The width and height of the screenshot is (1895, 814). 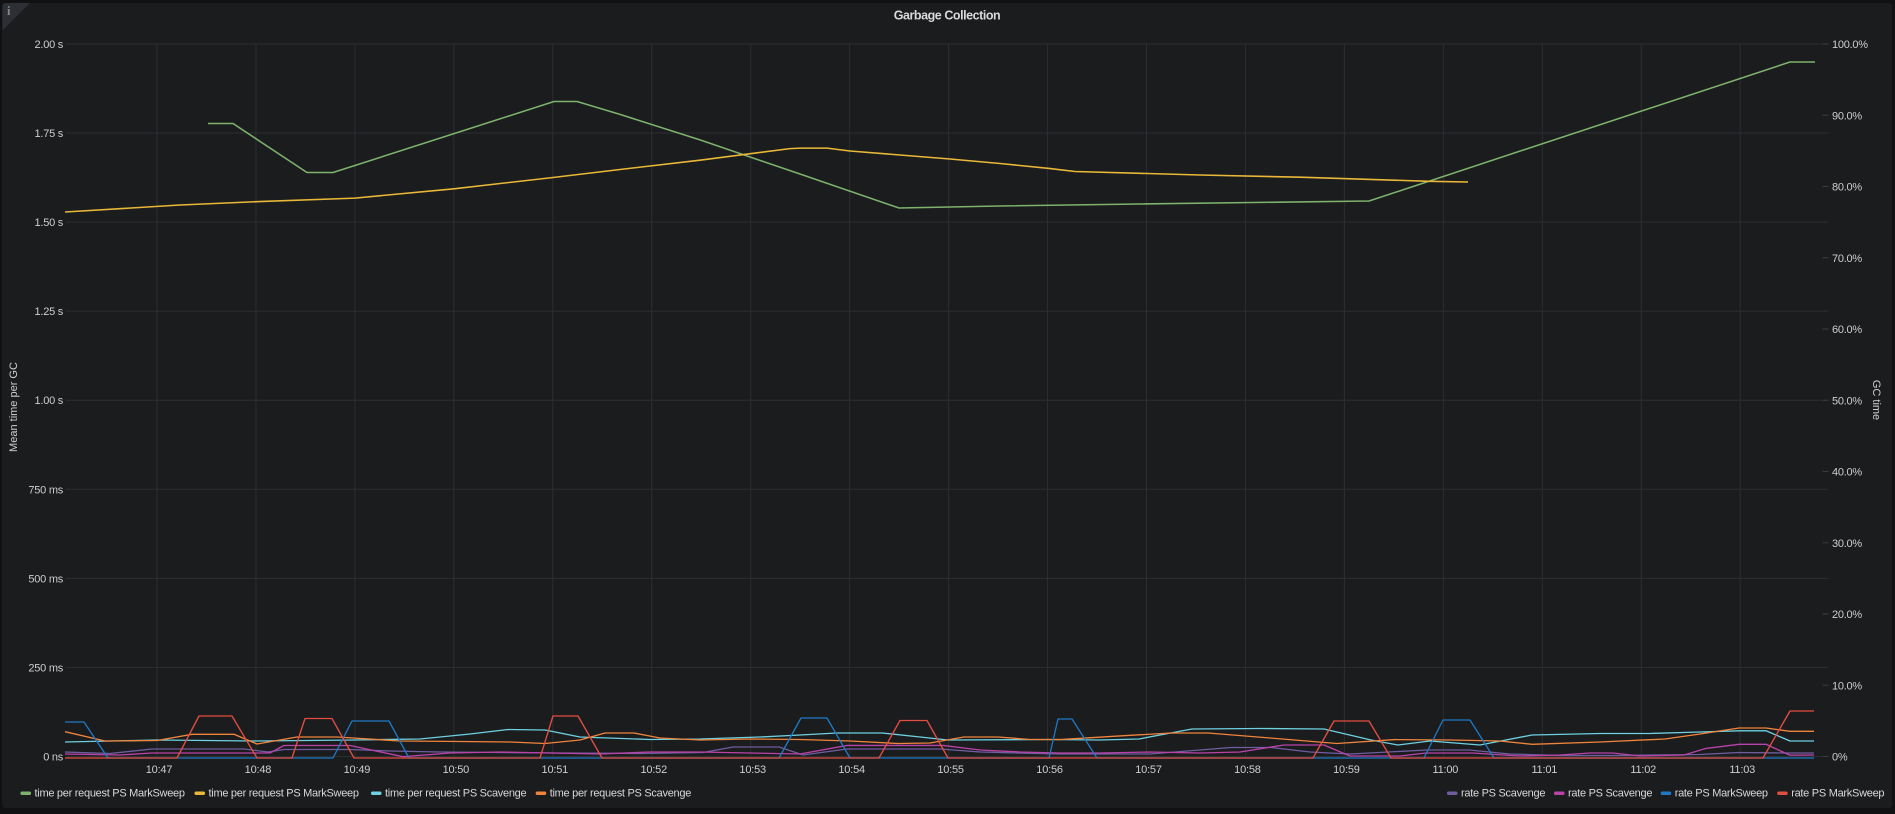 I want to click on svg-text: 10:58, so click(x=1247, y=770).